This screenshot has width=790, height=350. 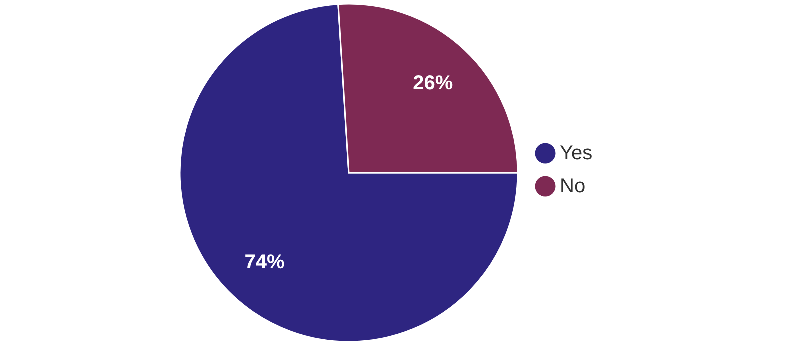 I want to click on data-label: 26%, so click(x=433, y=83).